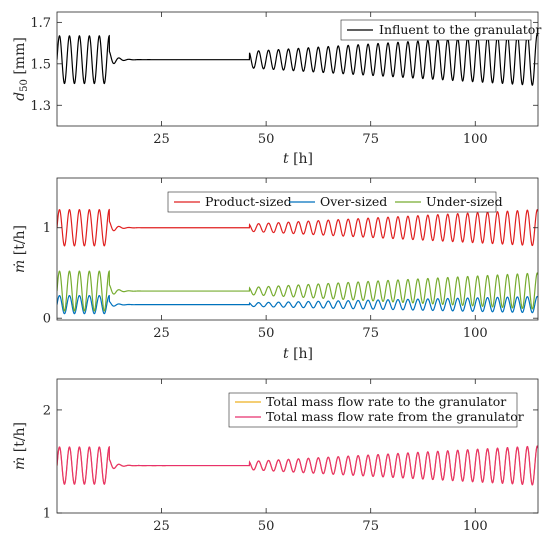  Describe the element at coordinates (386, 401) in the screenshot. I see `legend-label-to: Total mass flow rate to the granulator` at that location.